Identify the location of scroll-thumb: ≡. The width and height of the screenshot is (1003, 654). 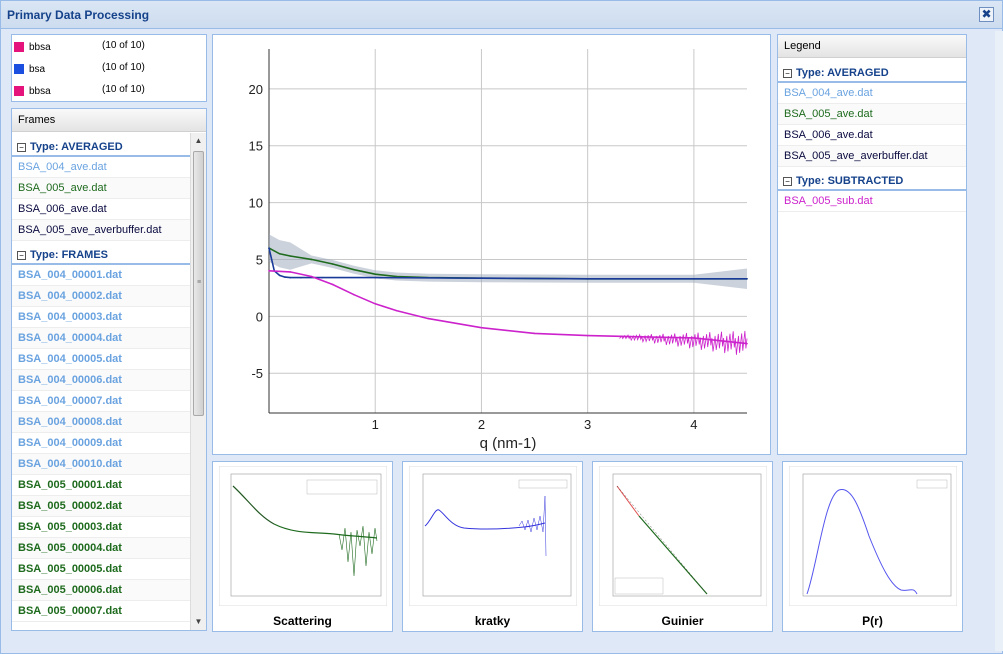
(198, 283).